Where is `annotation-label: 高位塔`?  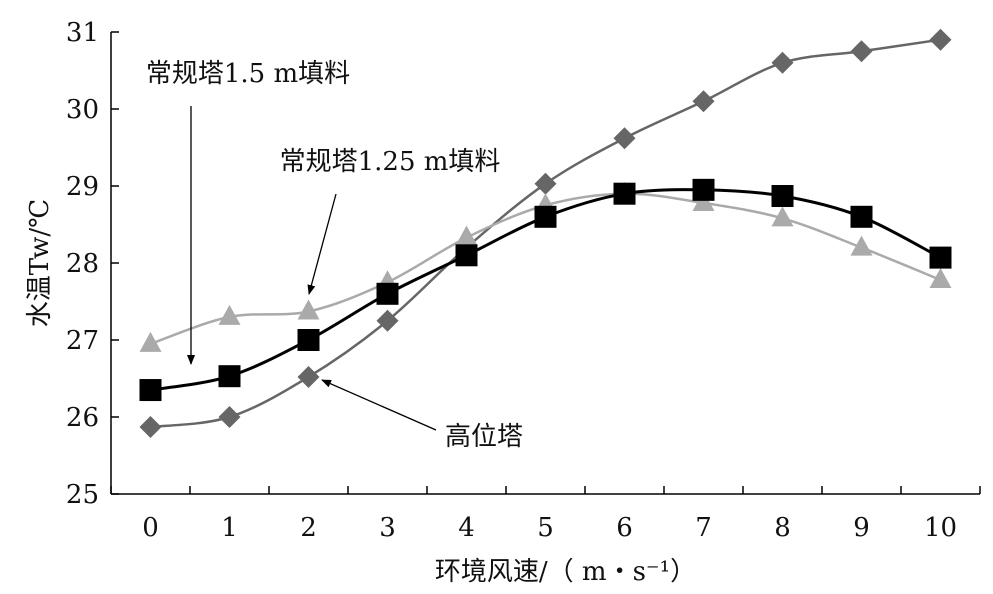 annotation-label: 高位塔 is located at coordinates (484, 437).